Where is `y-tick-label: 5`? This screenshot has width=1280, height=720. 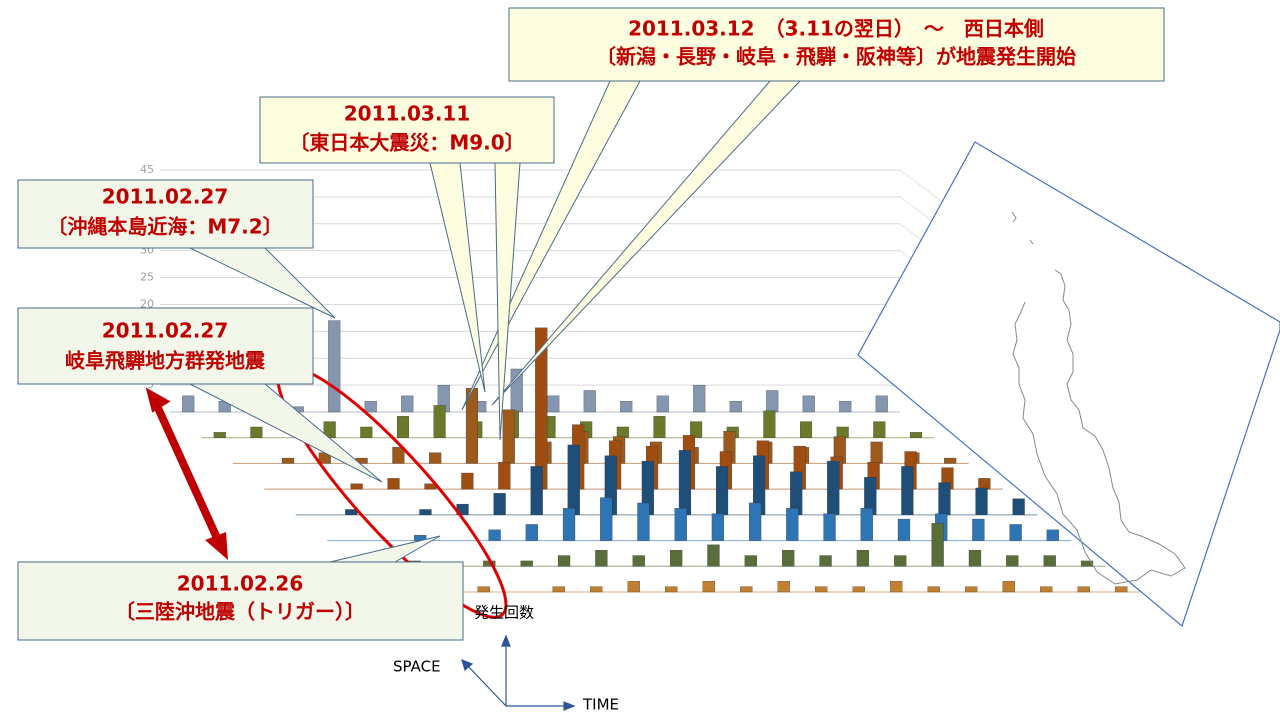 y-tick-label: 5 is located at coordinates (150, 384).